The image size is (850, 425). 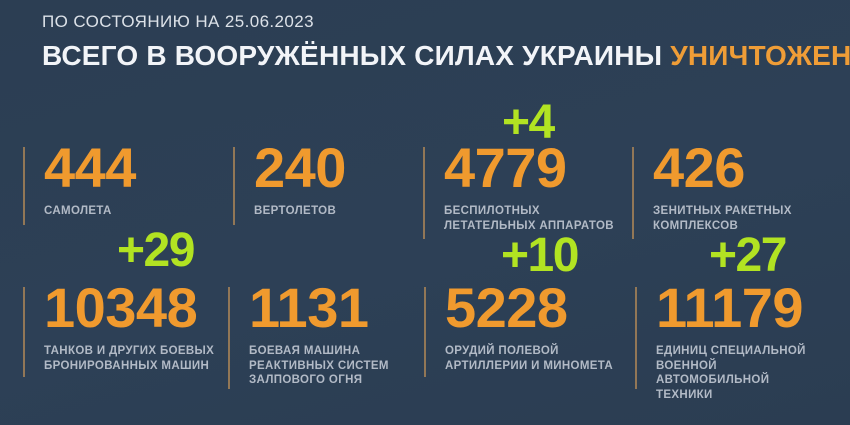 What do you see at coordinates (156, 250) in the screenshot?
I see `delta-annotation-tanks: +29` at bounding box center [156, 250].